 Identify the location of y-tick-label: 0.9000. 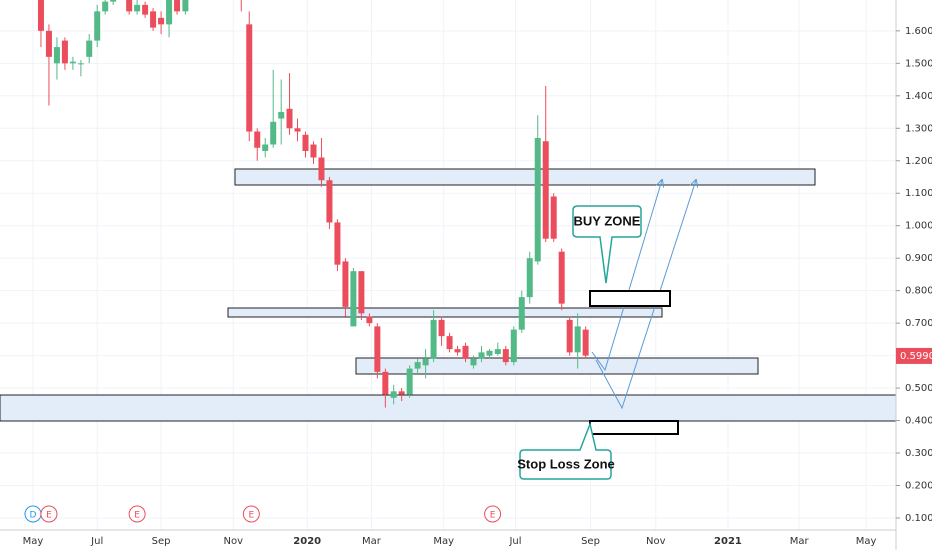
(918, 258).